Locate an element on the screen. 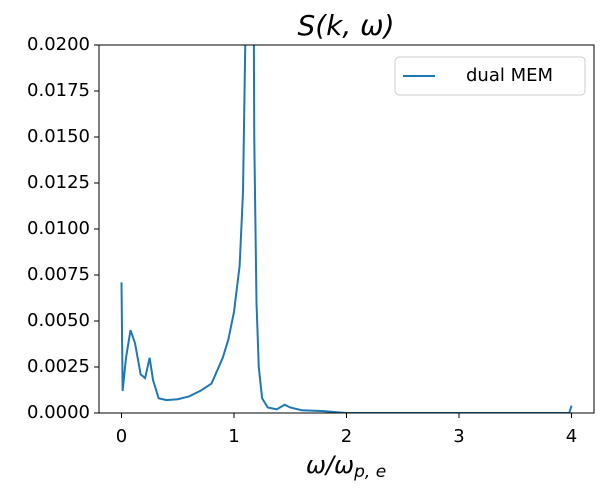  x-tick-label: 2 is located at coordinates (346, 436).